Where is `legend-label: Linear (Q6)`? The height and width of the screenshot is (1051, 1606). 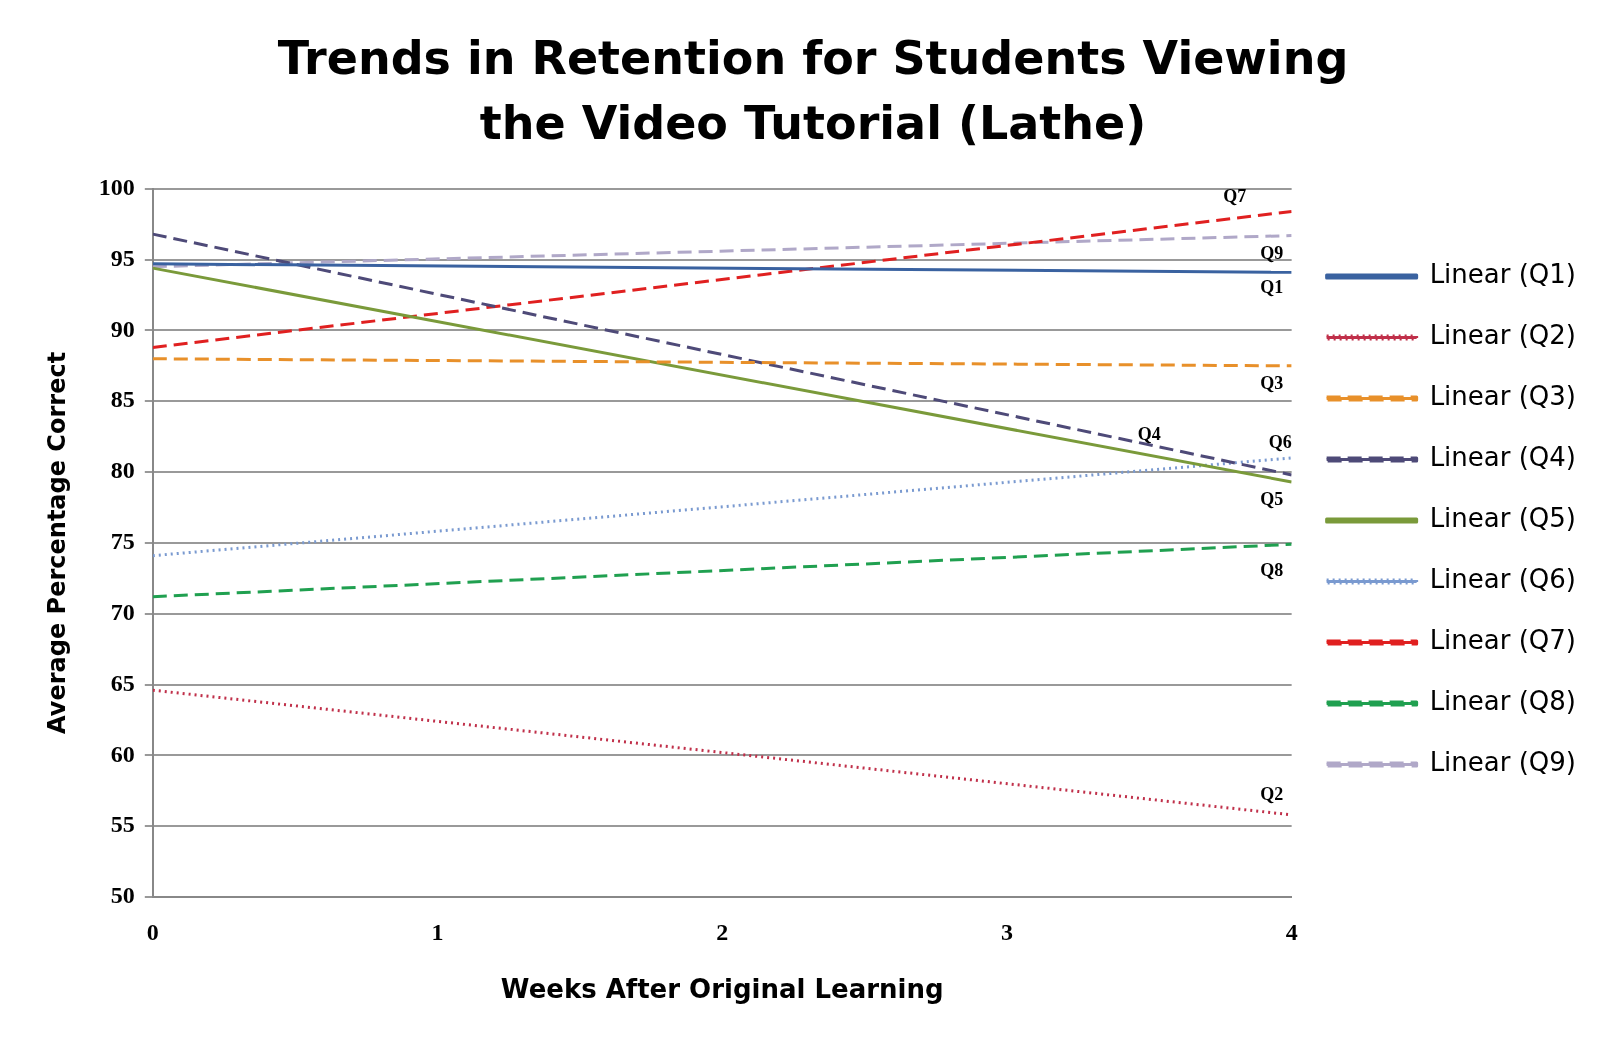
legend-label: Linear (Q6) is located at coordinates (1503, 579).